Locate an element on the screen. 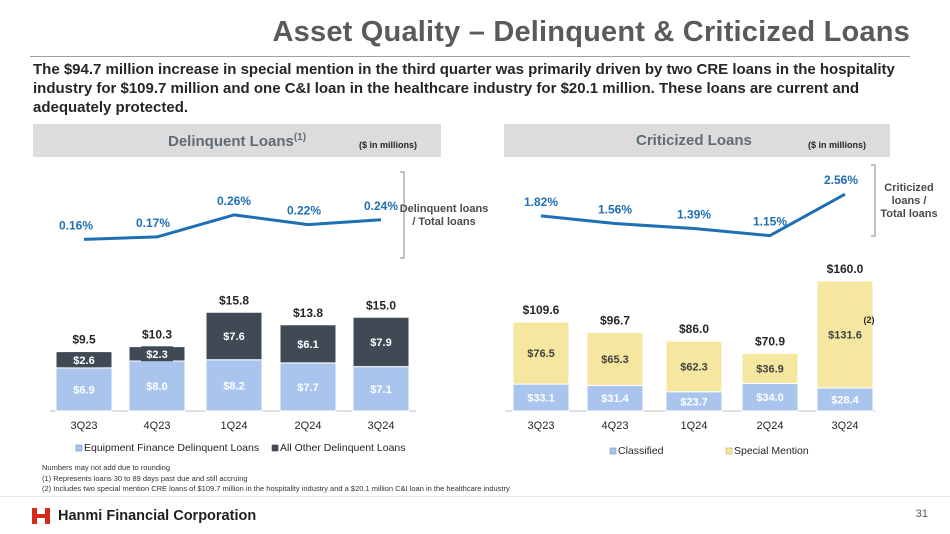 The height and width of the screenshot is (534, 950). delinquent-bar-value-label: $7.6 is located at coordinates (233, 337).